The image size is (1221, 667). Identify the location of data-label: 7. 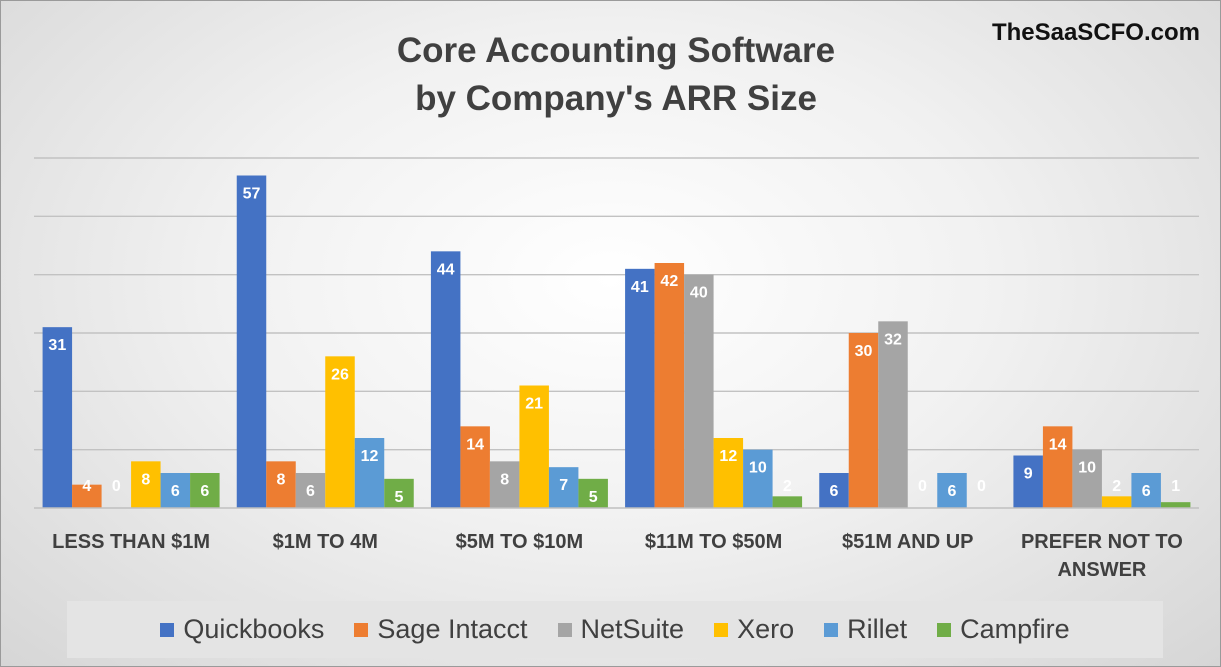
(563, 485).